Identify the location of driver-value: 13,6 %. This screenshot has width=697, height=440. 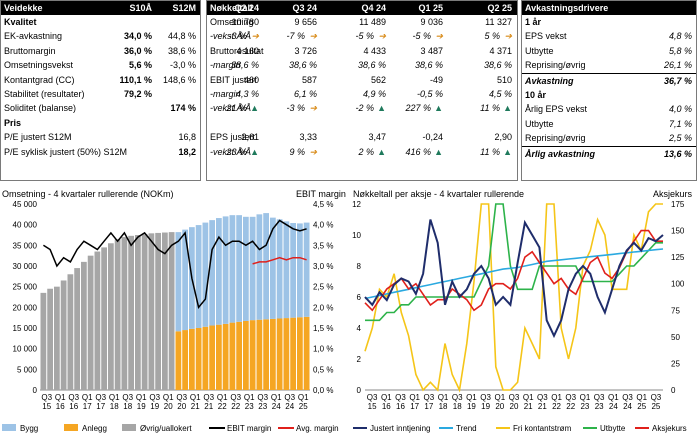
(677, 153).